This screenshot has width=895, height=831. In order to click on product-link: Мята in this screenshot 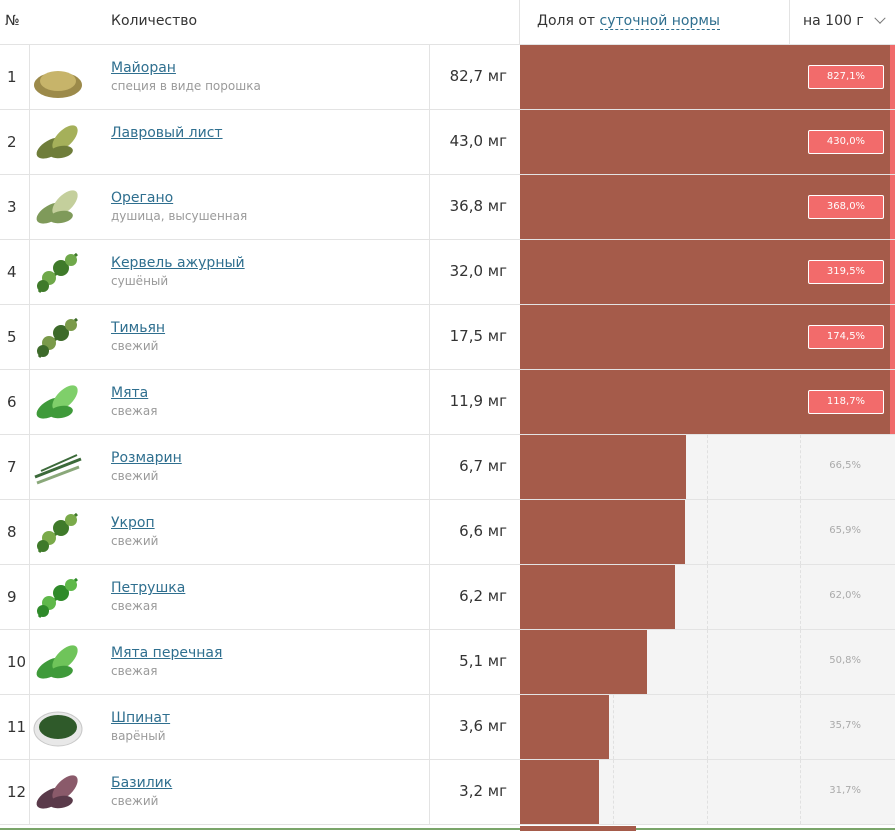, I will do `click(130, 393)`.